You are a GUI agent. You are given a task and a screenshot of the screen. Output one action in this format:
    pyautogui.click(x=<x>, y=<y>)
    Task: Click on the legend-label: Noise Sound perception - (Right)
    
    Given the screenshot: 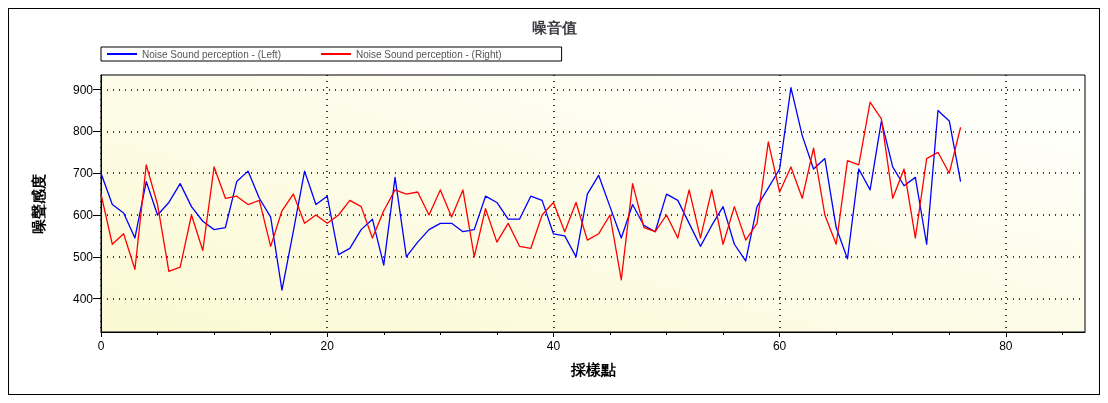 What is the action you would take?
    pyautogui.click(x=428, y=54)
    